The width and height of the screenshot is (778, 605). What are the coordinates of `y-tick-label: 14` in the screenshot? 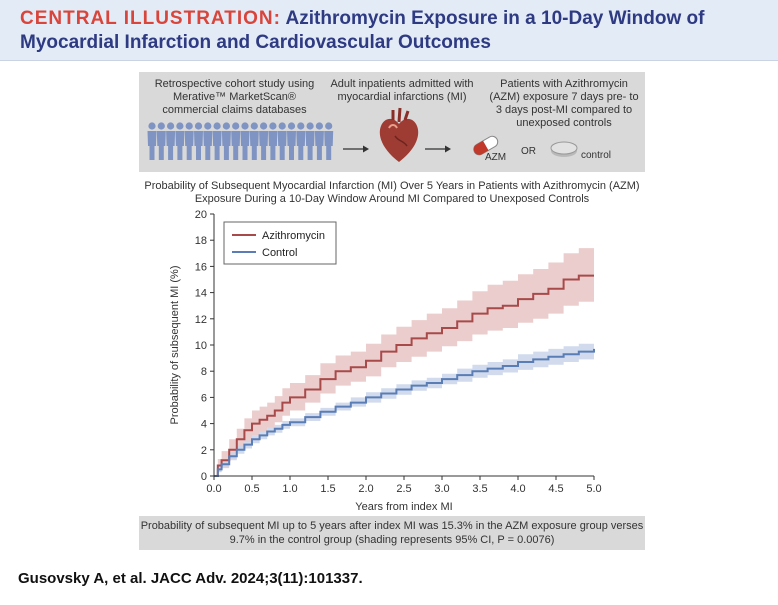 It's located at (201, 294).